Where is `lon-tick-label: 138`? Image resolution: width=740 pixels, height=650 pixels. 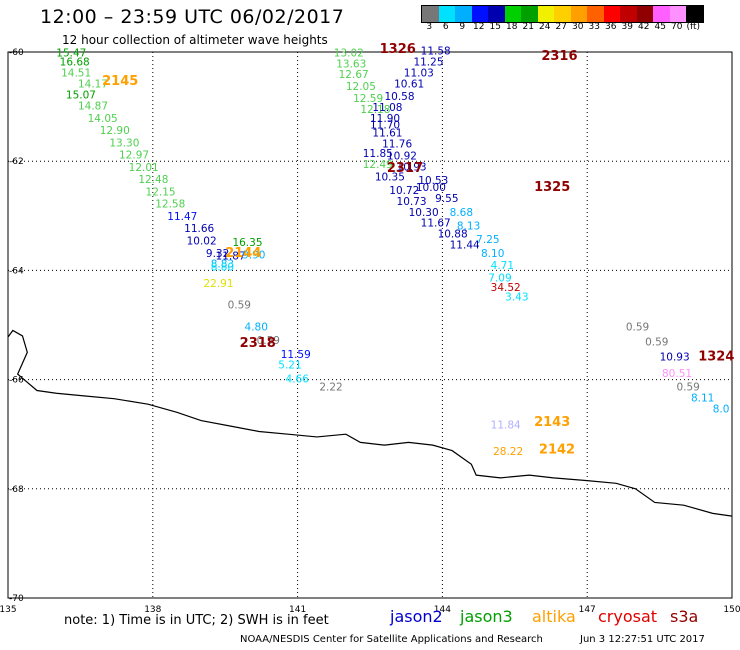 lon-tick-label: 138 is located at coordinates (152, 610).